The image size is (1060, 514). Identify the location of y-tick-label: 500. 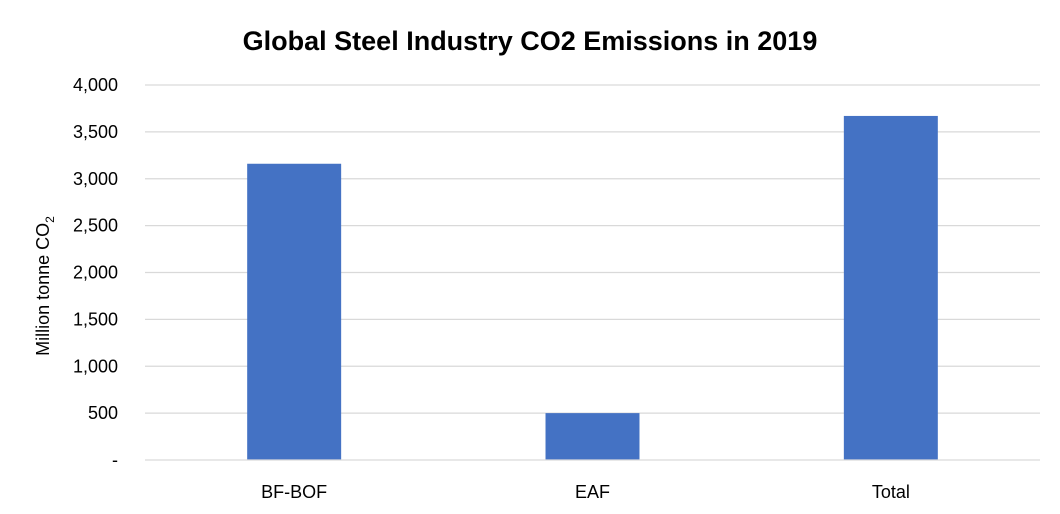
(103, 413).